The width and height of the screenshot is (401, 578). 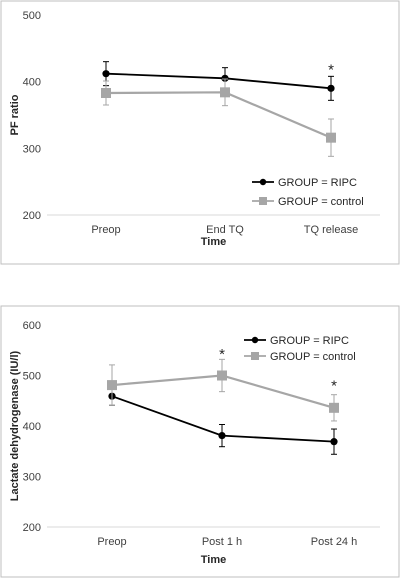 What do you see at coordinates (225, 230) in the screenshot?
I see `x-tick-label: End TQ` at bounding box center [225, 230].